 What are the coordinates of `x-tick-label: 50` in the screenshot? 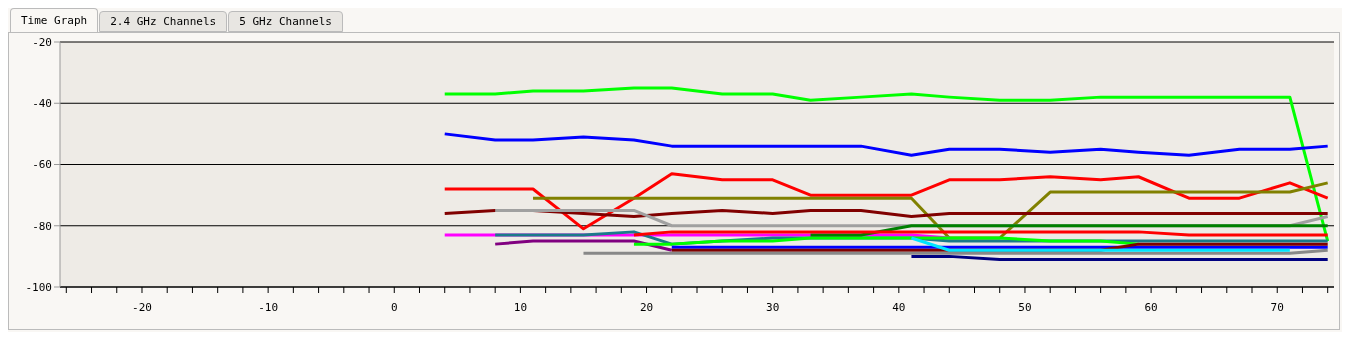 It's located at (1025, 307).